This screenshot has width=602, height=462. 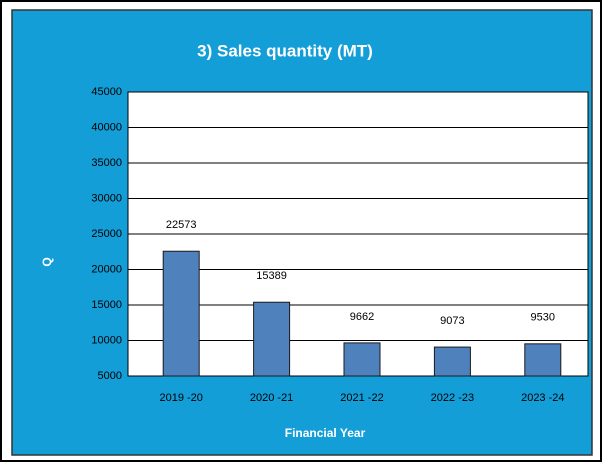 What do you see at coordinates (452, 398) in the screenshot?
I see `x-tick-label: 2022 -23` at bounding box center [452, 398].